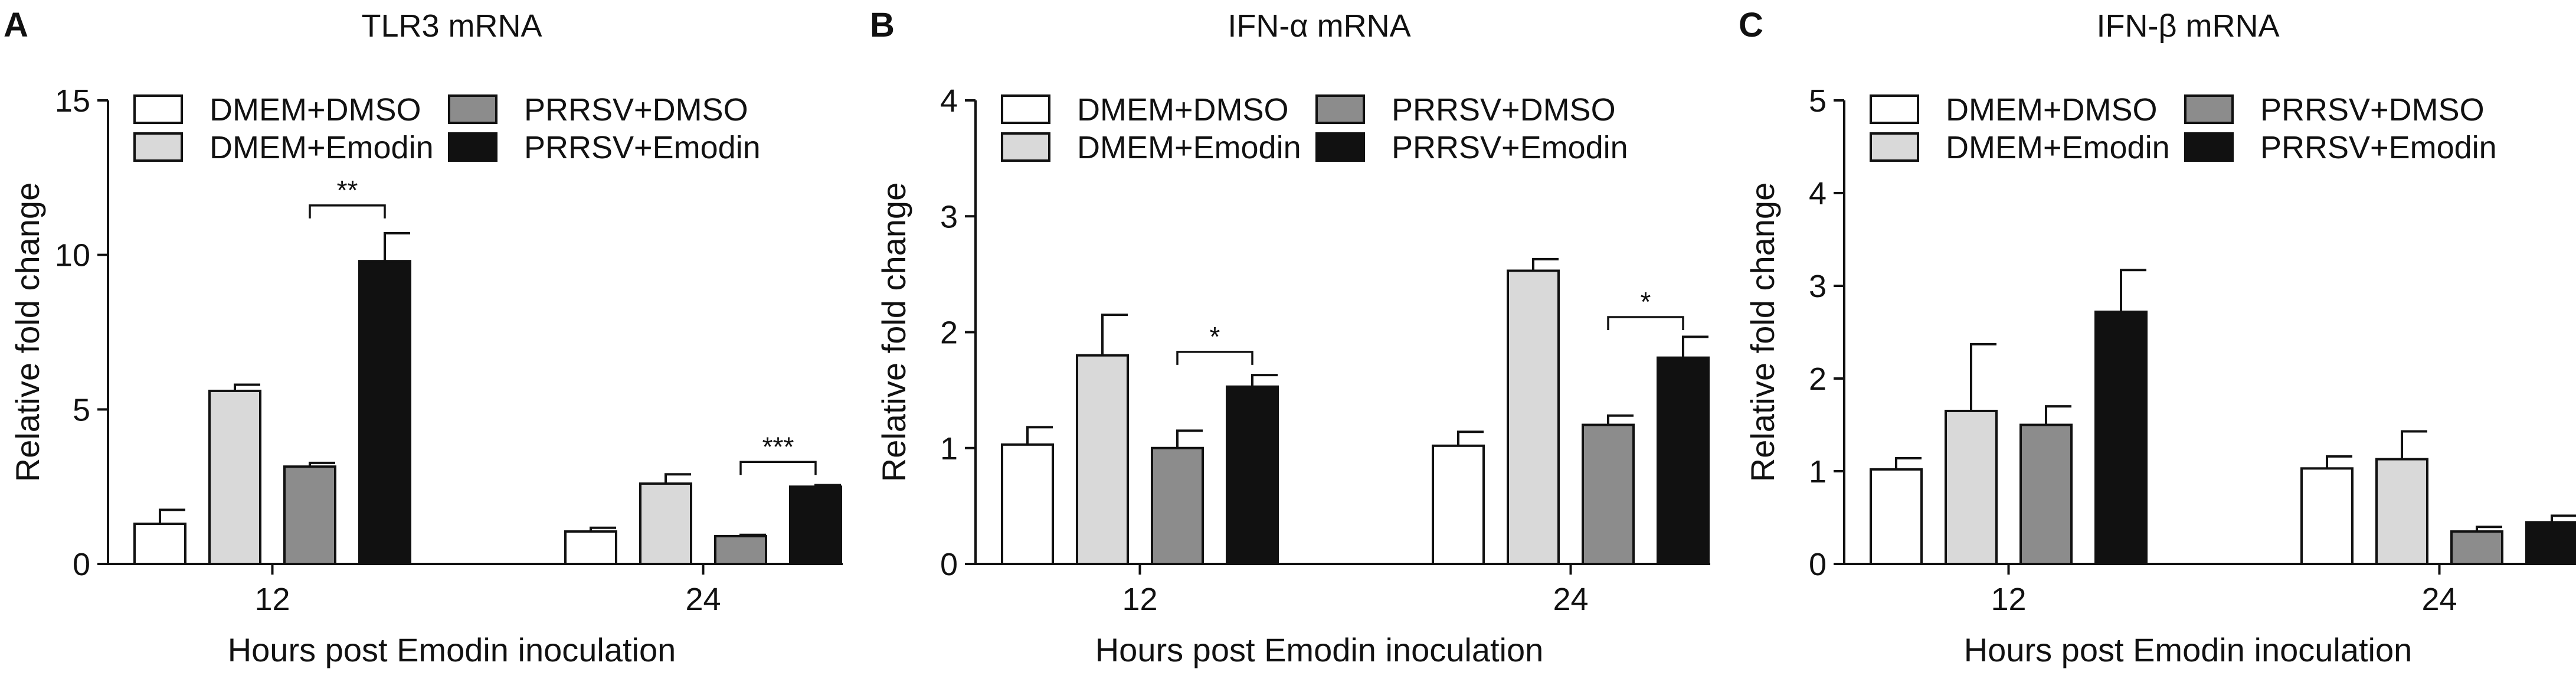  Describe the element at coordinates (348, 190) in the screenshot. I see `significance-label: **` at that location.